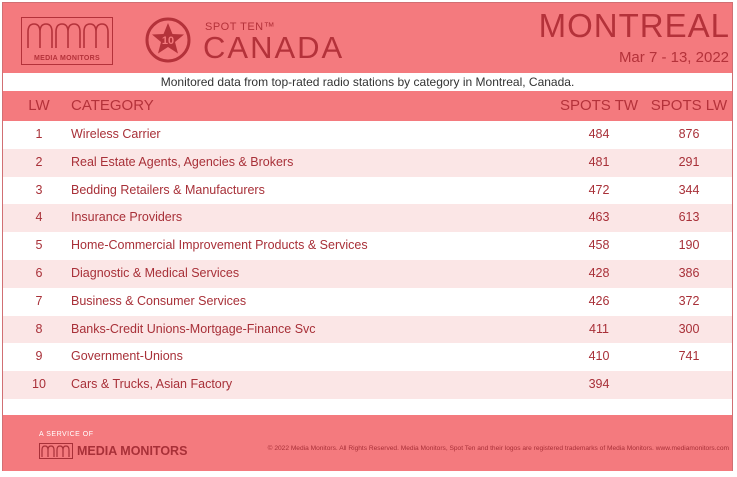 The height and width of the screenshot is (477, 737). What do you see at coordinates (367, 106) in the screenshot?
I see `table-header: LW CATEGORY SPOTS TW SPOTS LW` at bounding box center [367, 106].